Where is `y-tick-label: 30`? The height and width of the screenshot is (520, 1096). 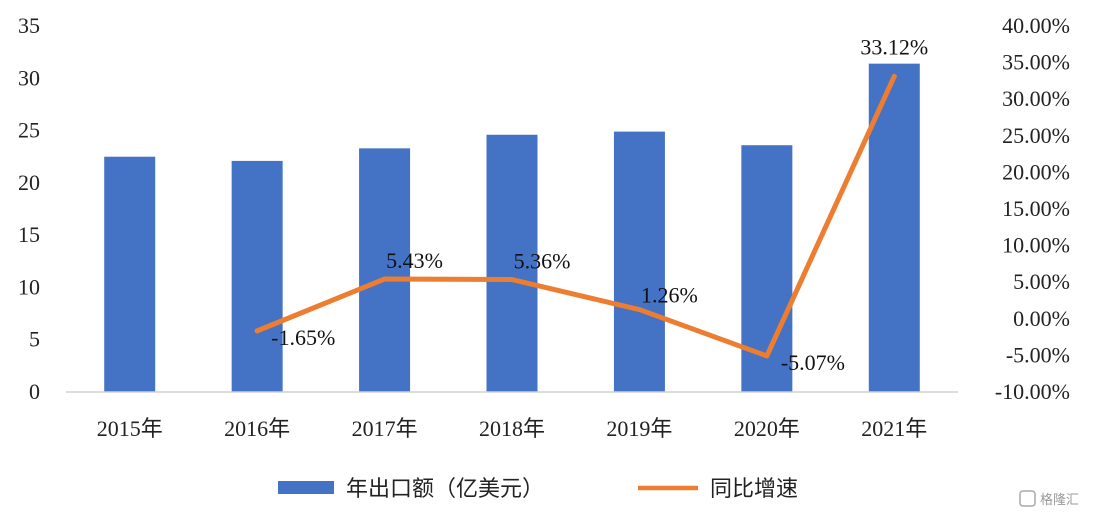
y-tick-label: 30 is located at coordinates (29, 77).